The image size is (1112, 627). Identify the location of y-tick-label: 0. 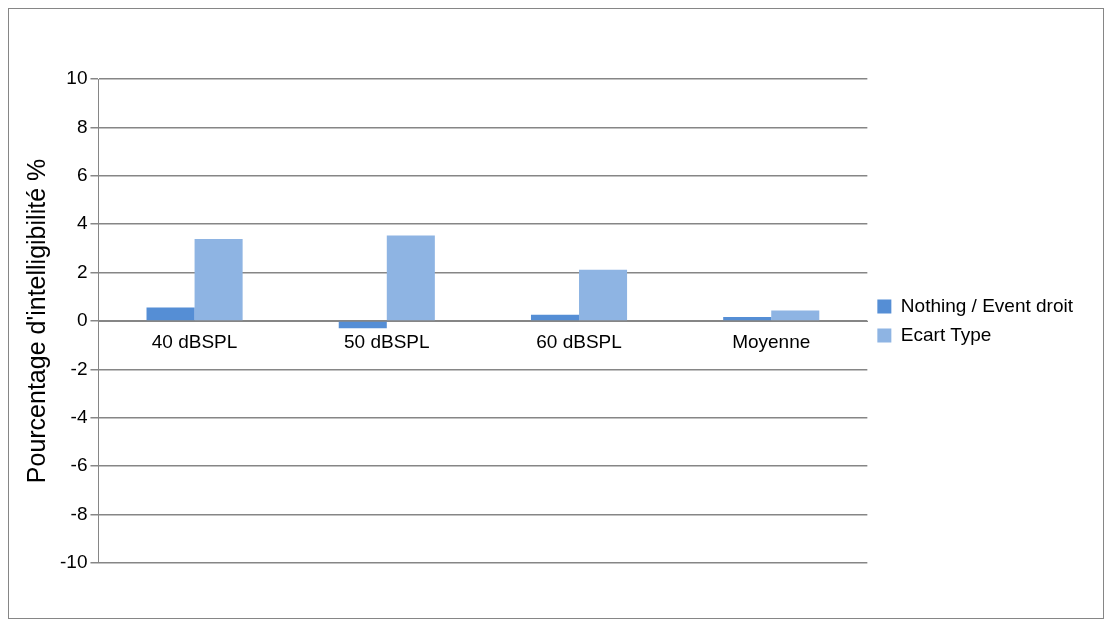
(82, 320).